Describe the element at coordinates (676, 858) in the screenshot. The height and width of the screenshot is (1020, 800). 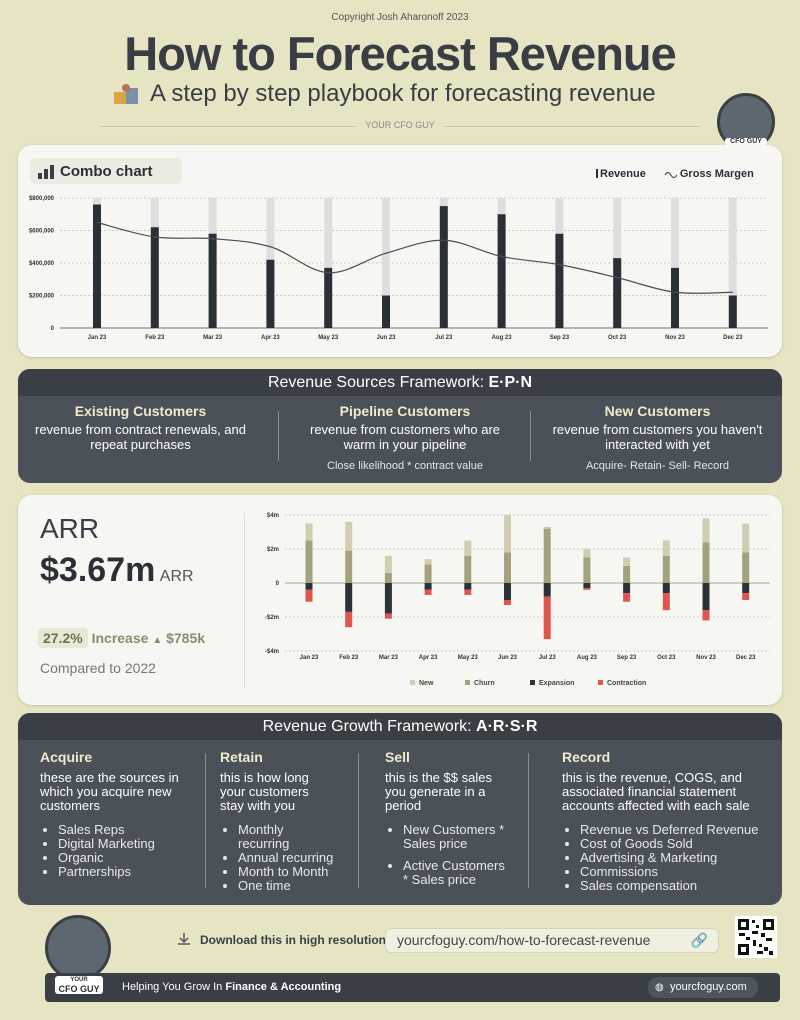
I see `arsr-item: Advertising & Marketing` at that location.